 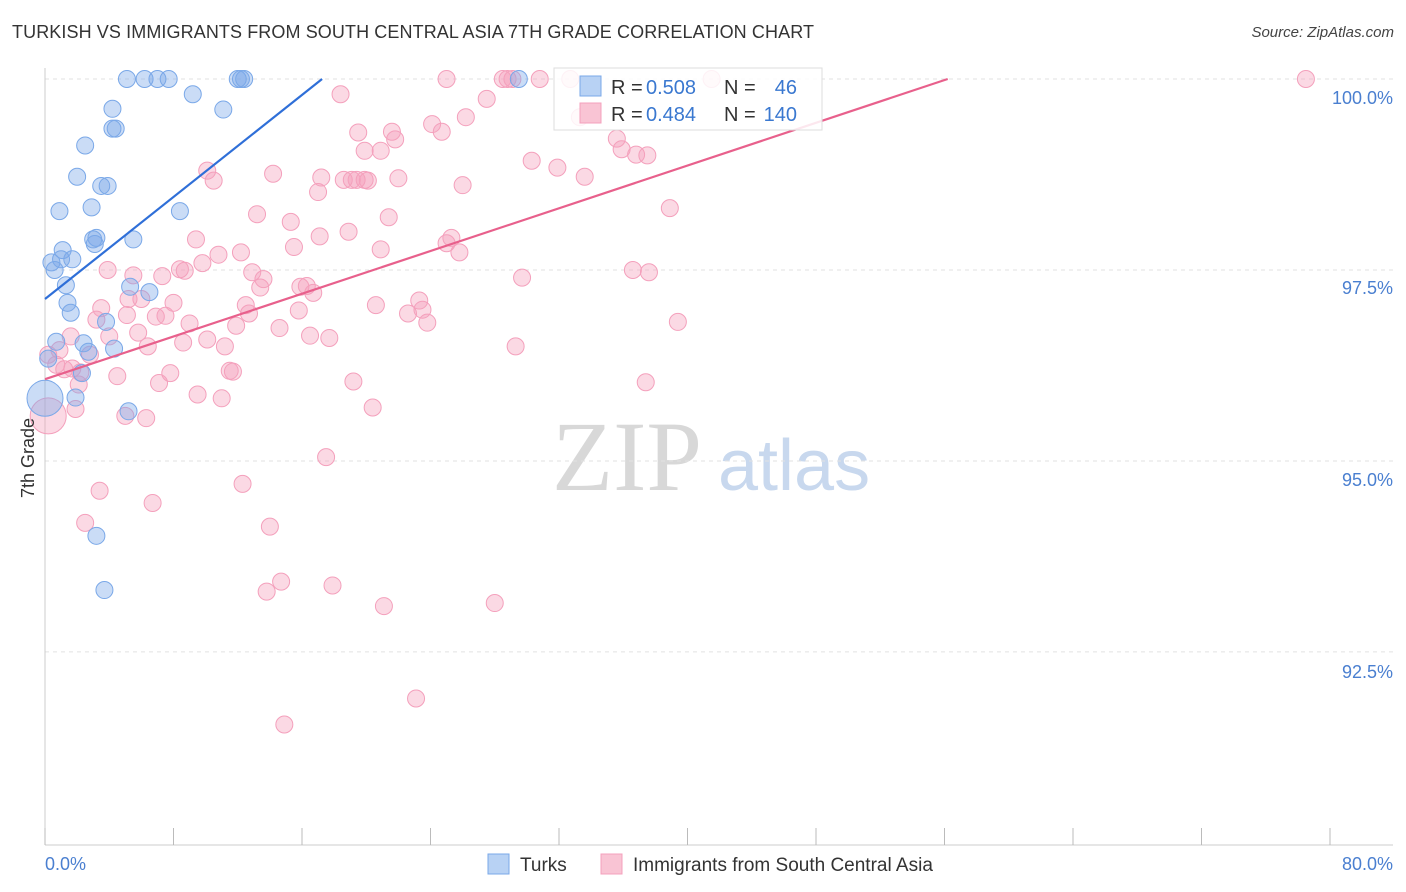 What do you see at coordinates (786, 88) in the screenshot?
I see `legend-n-value: 46` at bounding box center [786, 88].